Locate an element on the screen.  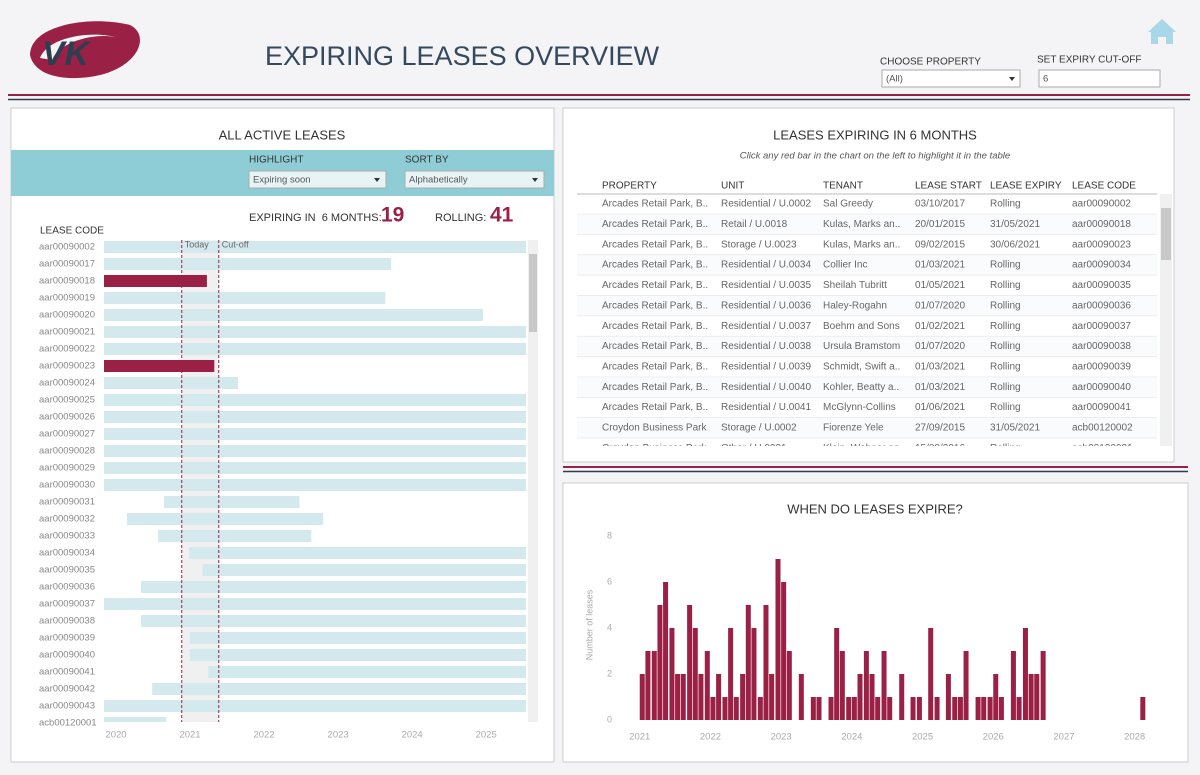
y-tick-label: 4 is located at coordinates (609, 627).